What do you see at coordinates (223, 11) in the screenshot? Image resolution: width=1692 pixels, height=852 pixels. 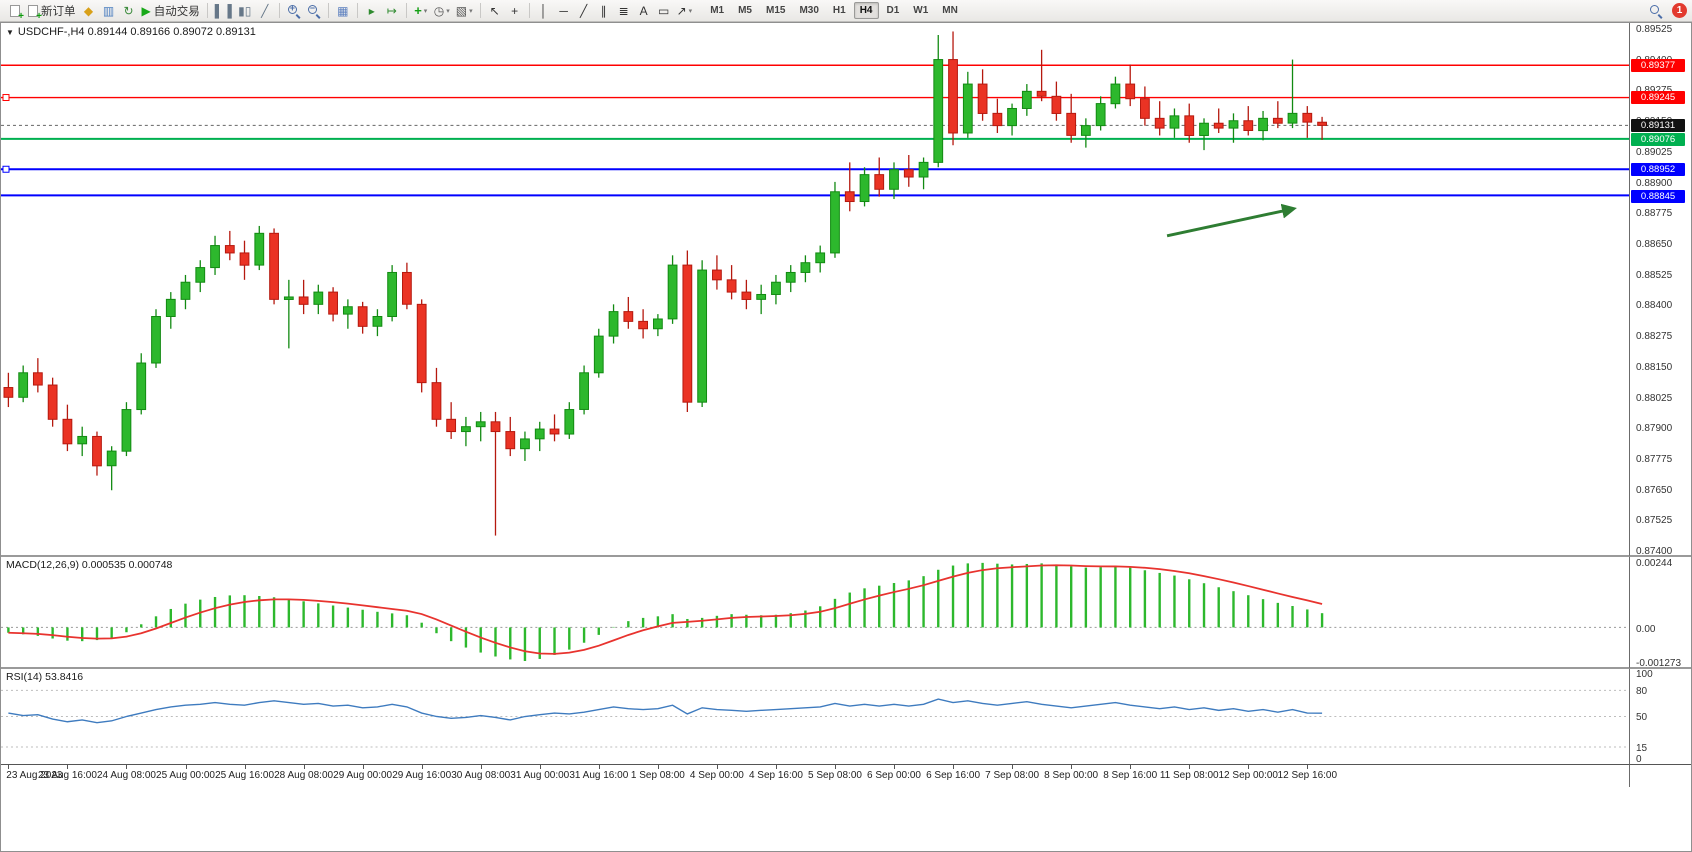 I see `bar-chart-icon: ▌▐` at bounding box center [223, 11].